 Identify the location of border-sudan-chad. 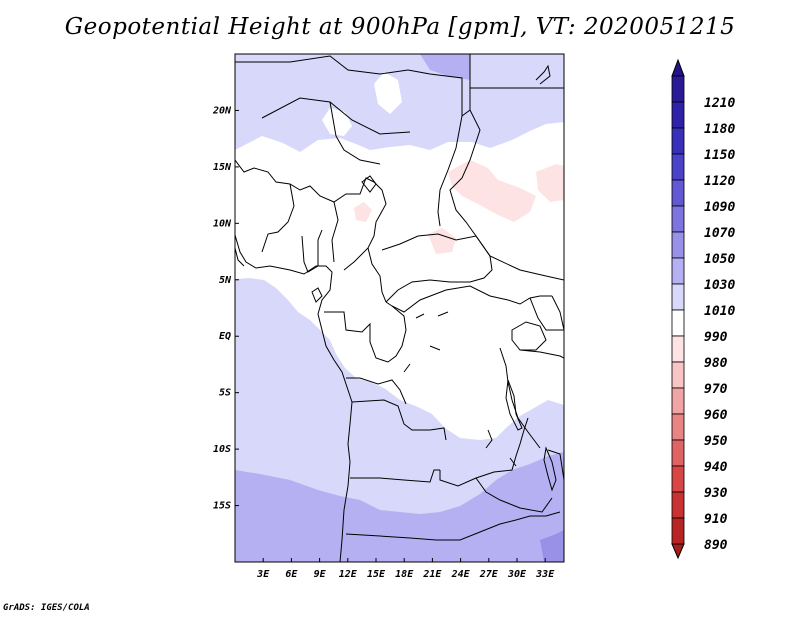
(465, 173).